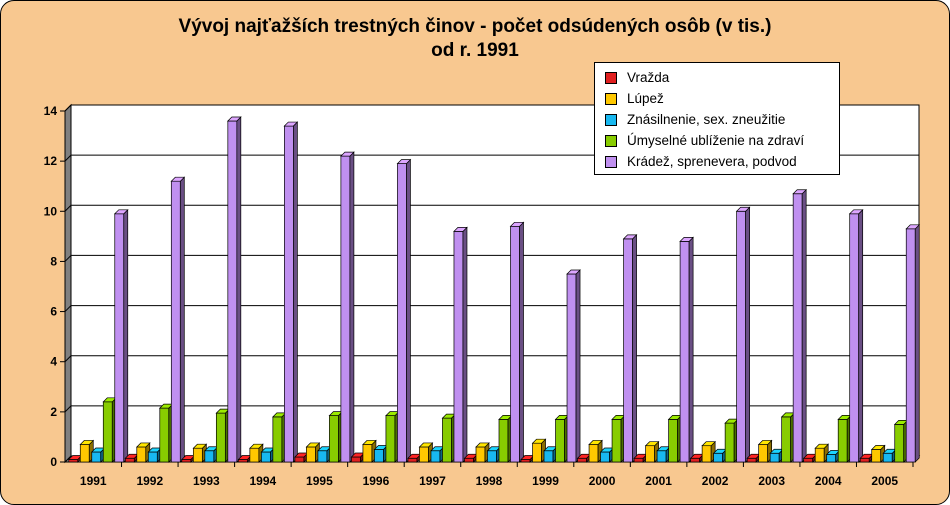  Describe the element at coordinates (771, 481) in the screenshot. I see `x-tick-label: 2003` at that location.